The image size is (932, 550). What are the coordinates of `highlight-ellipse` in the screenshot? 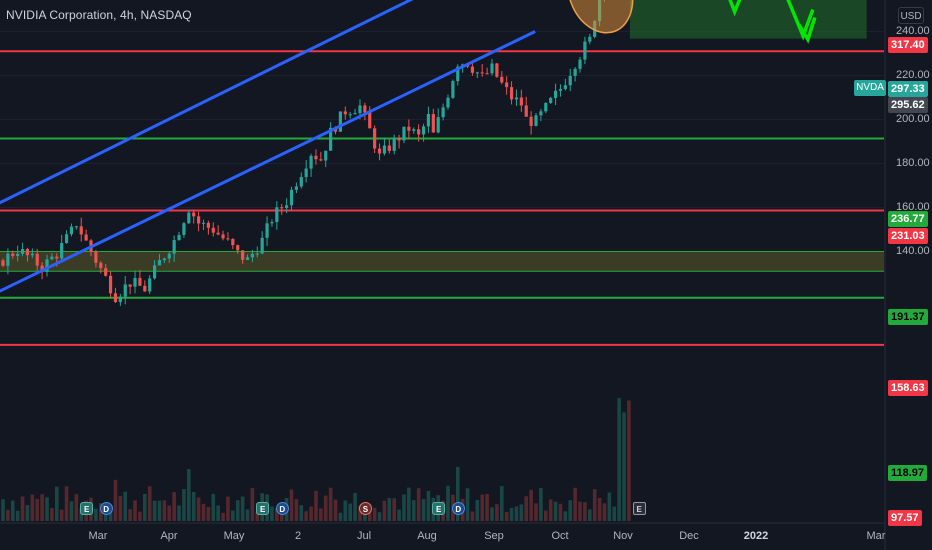 It's located at (600, 21).